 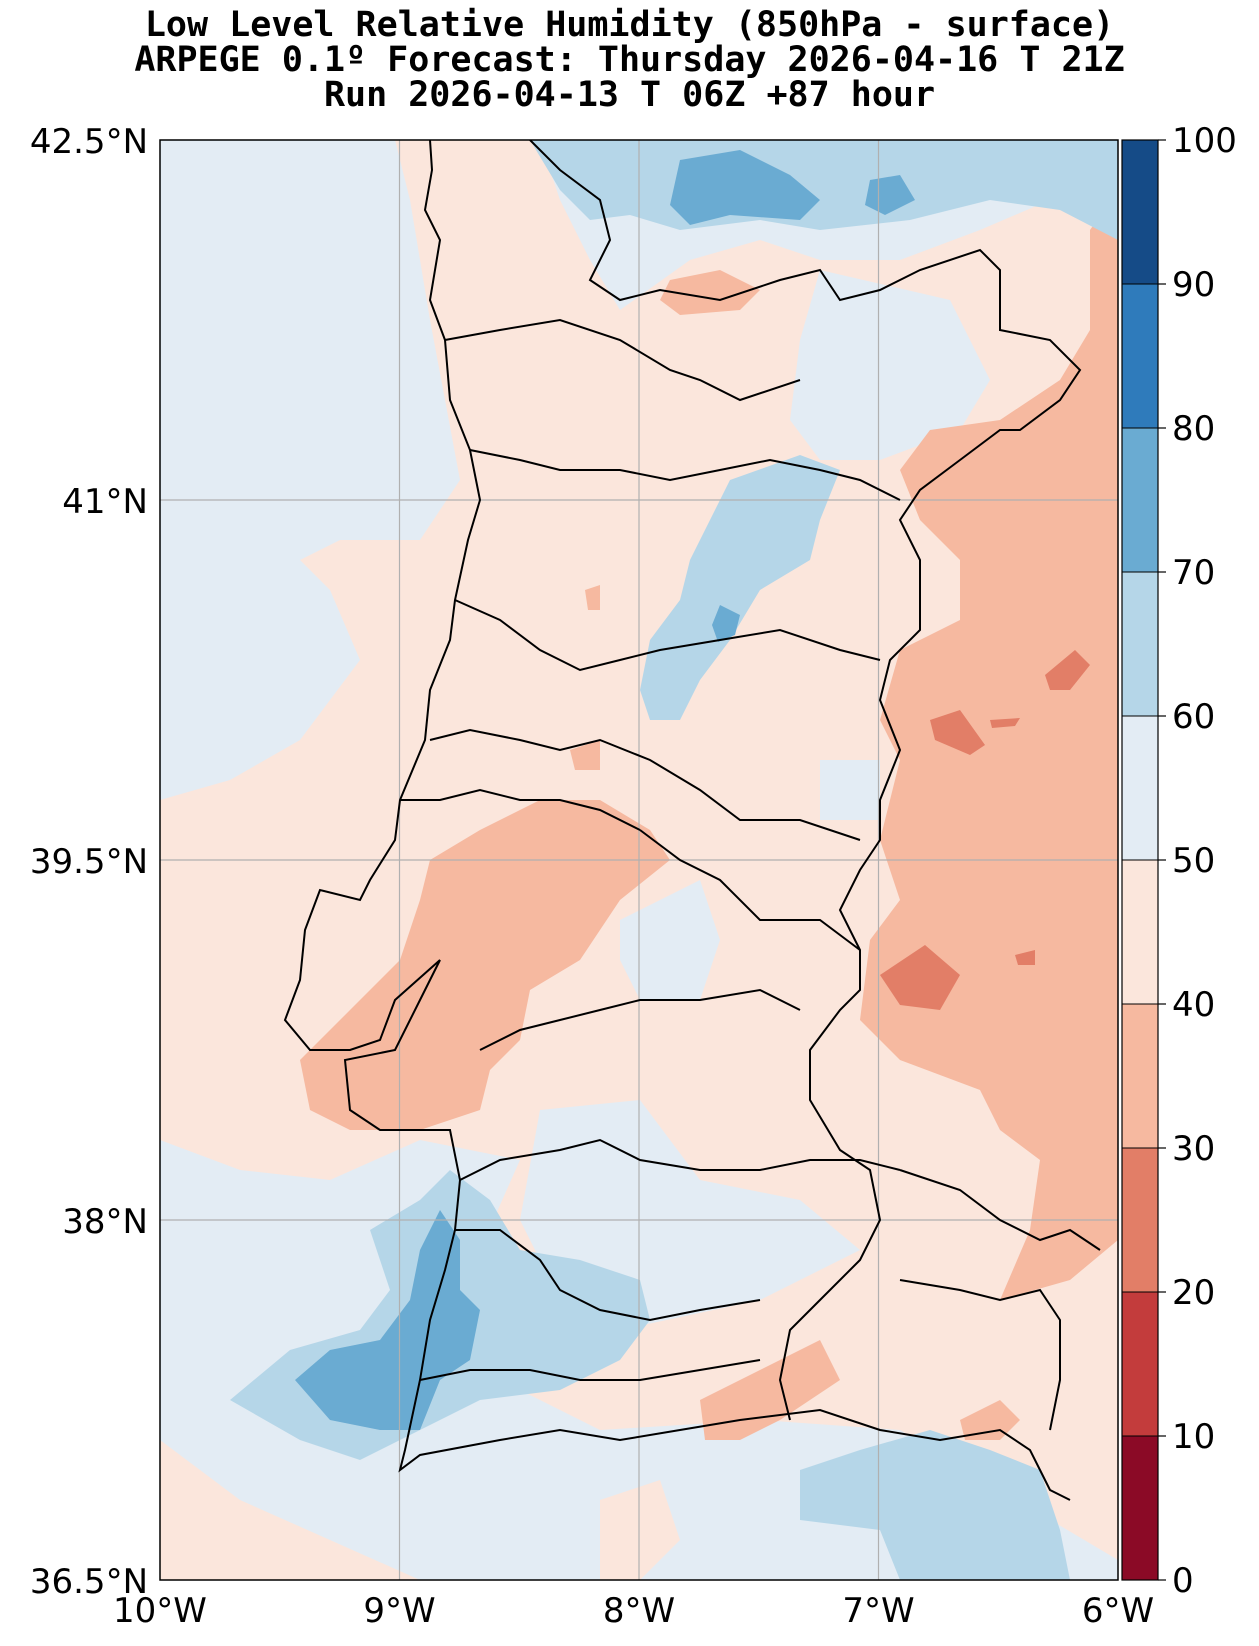 I want to click on humidity-zone-60-70-north, so click(x=824, y=190).